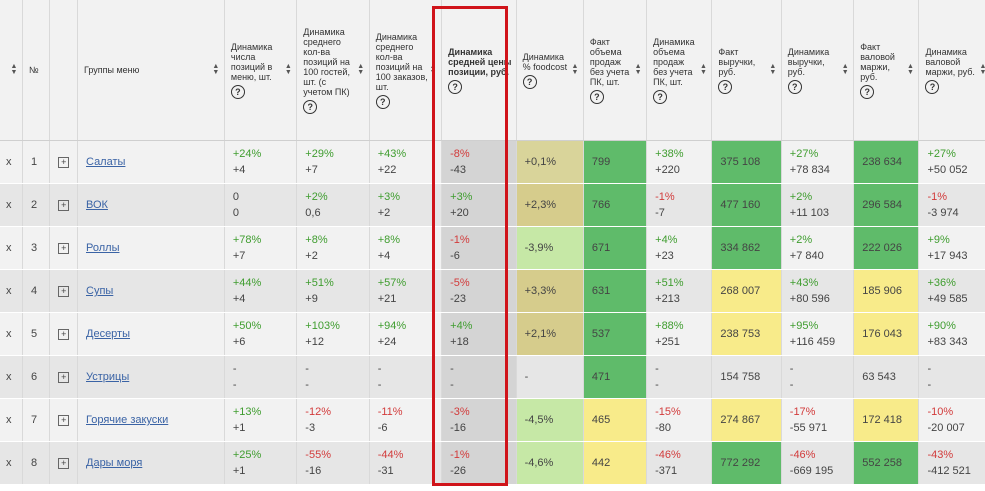 This screenshot has height=491, width=985. Describe the element at coordinates (458, 428) in the screenshot. I see `abs-value: -16` at that location.